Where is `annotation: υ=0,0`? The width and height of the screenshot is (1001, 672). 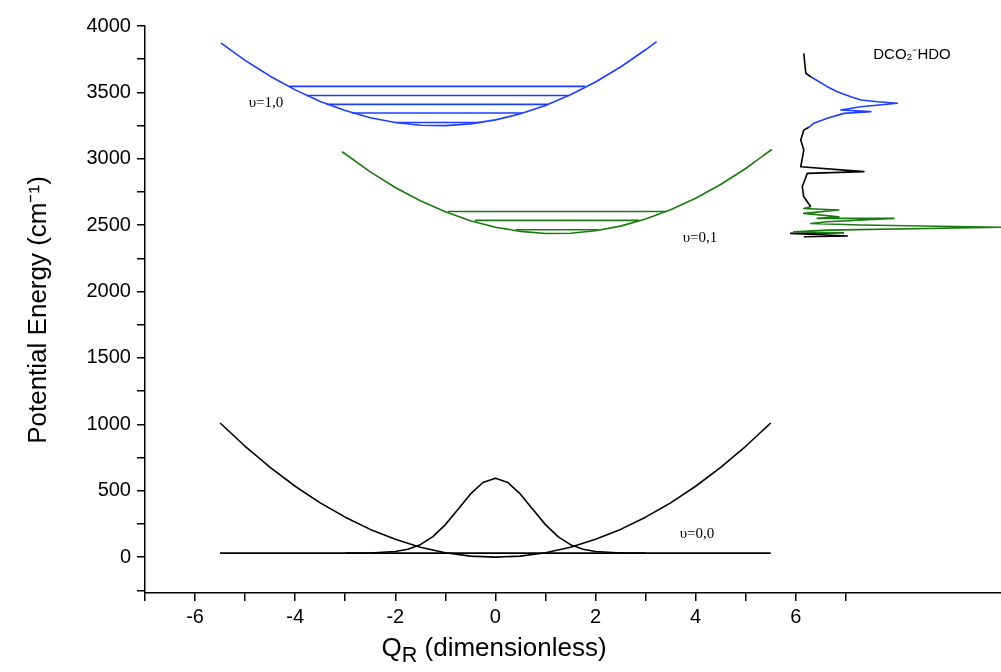
annotation: υ=0,0 is located at coordinates (697, 532).